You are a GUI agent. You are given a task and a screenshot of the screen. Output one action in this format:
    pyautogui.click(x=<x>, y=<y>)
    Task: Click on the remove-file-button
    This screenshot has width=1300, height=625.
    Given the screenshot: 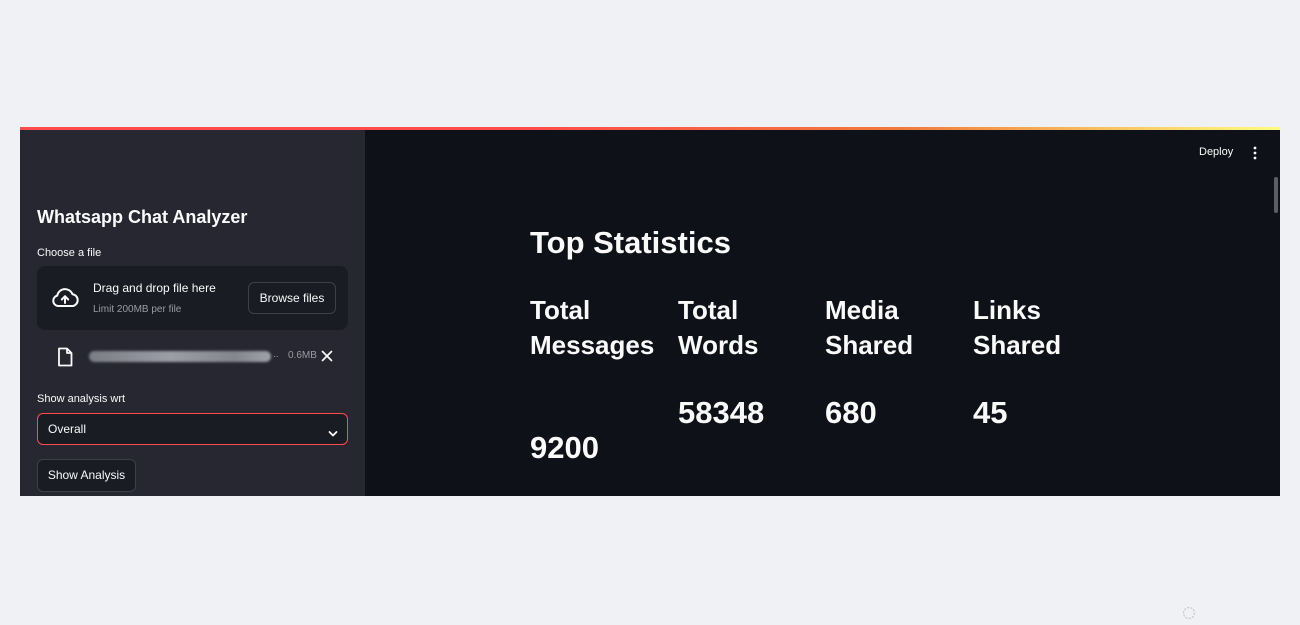 What is the action you would take?
    pyautogui.click(x=327, y=356)
    